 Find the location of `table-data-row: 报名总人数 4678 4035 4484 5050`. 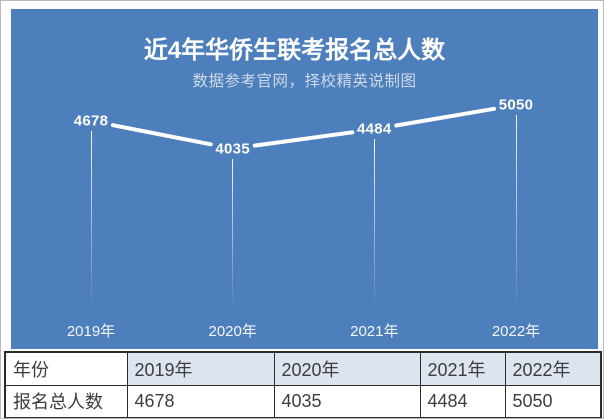

table-data-row: 报名总人数 4678 4035 4484 5050 is located at coordinates (303, 401).